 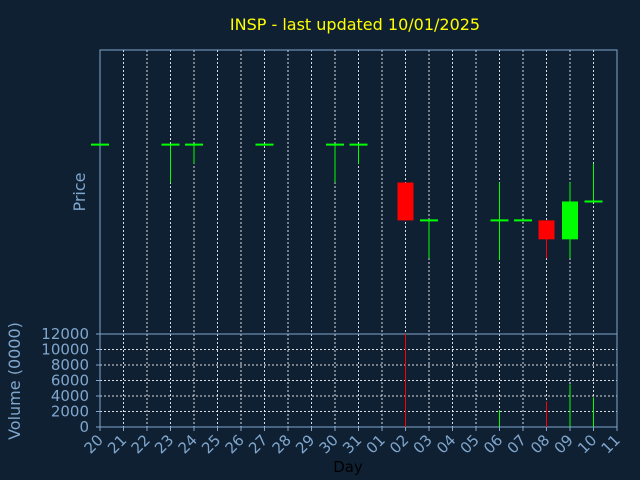 I want to click on x-tick-label: 25, so click(x=211, y=444).